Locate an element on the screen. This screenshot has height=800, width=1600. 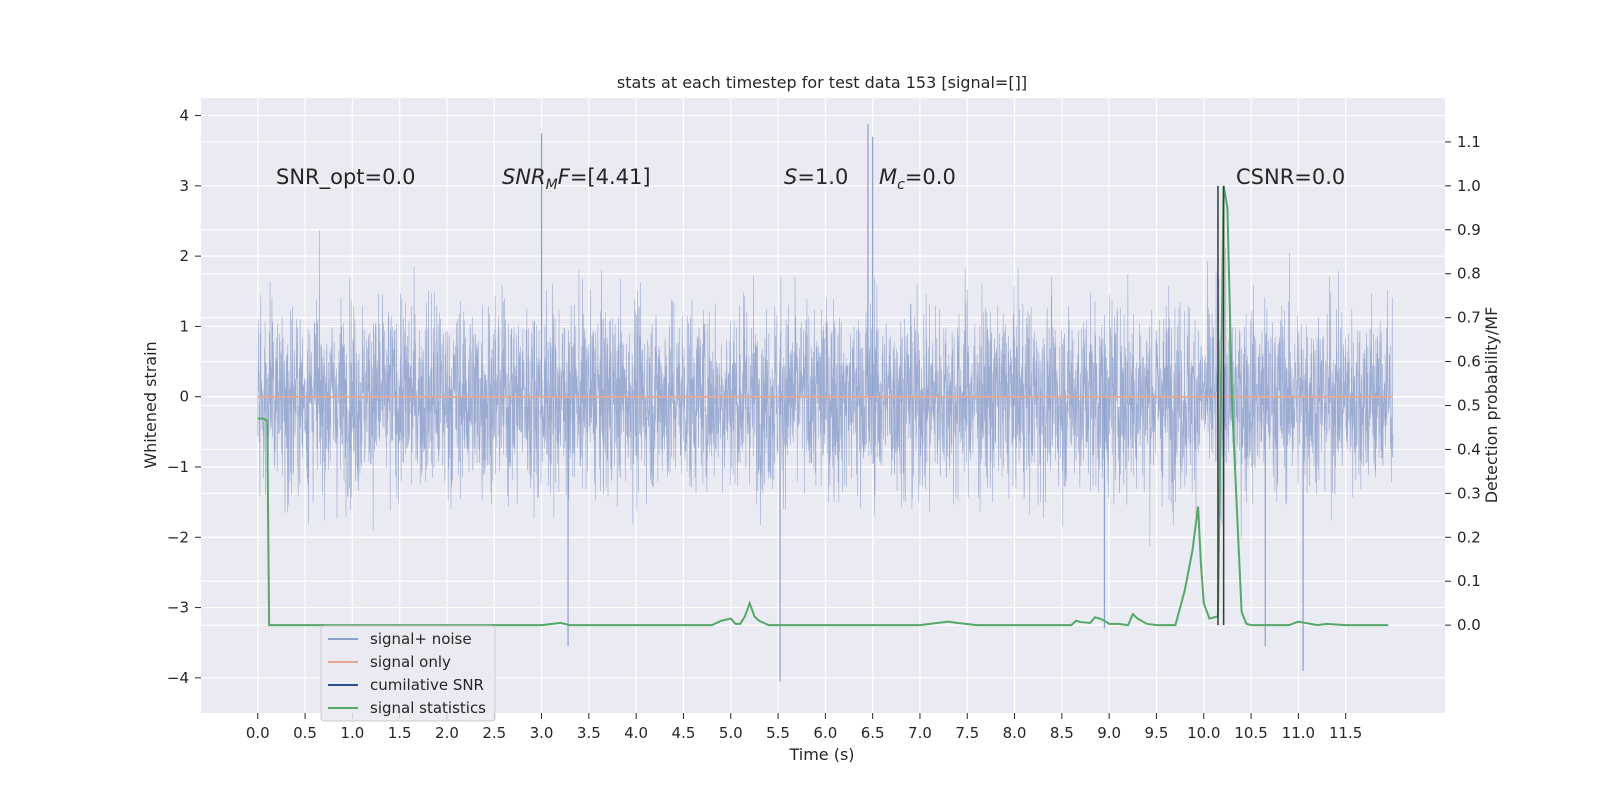
annotation-mc: Mc=0.0 is located at coordinates (917, 179).